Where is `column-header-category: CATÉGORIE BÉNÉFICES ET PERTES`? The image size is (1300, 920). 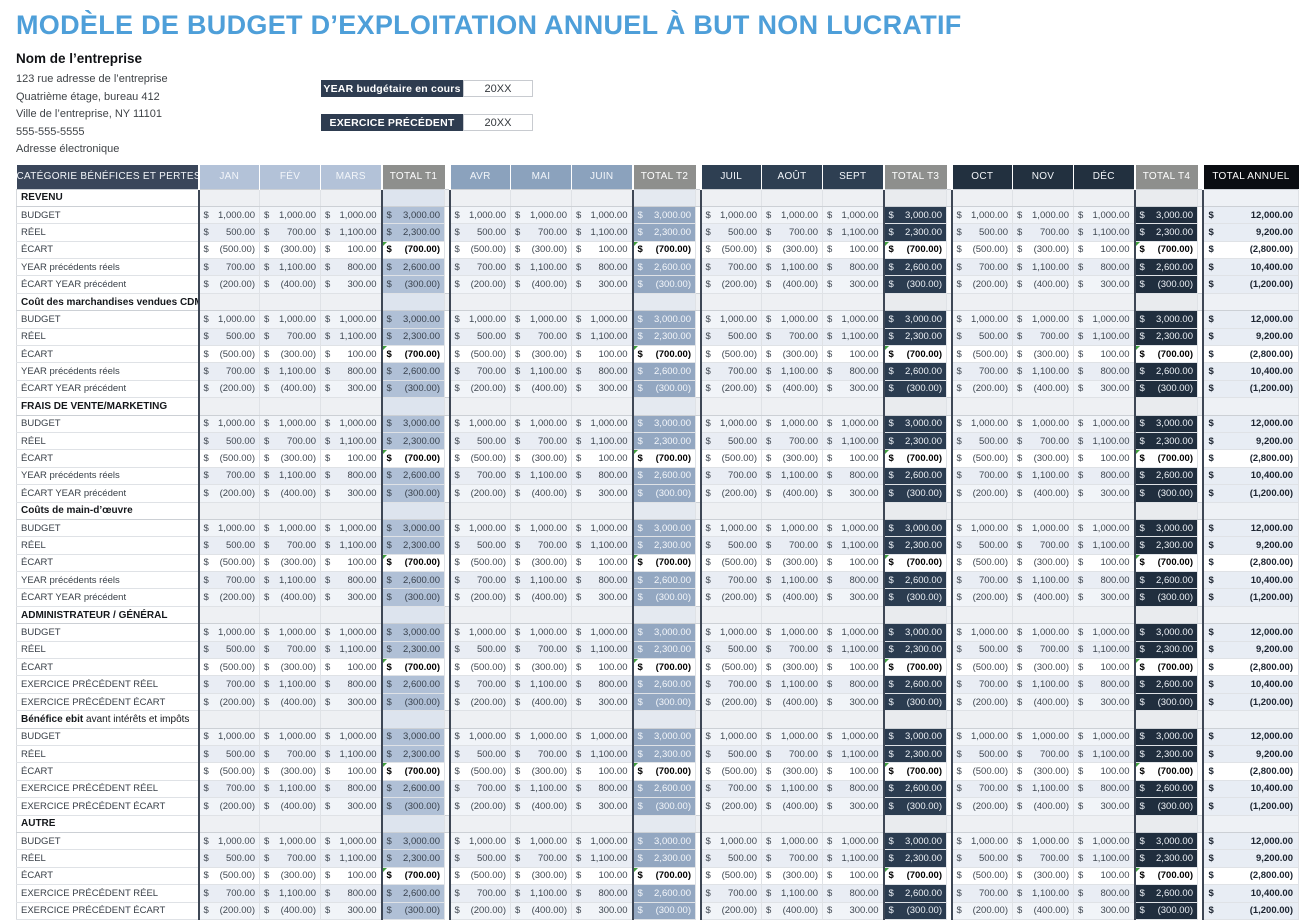
column-header-category: CATÉGORIE BÉNÉFICES ET PERTES is located at coordinates (107, 176).